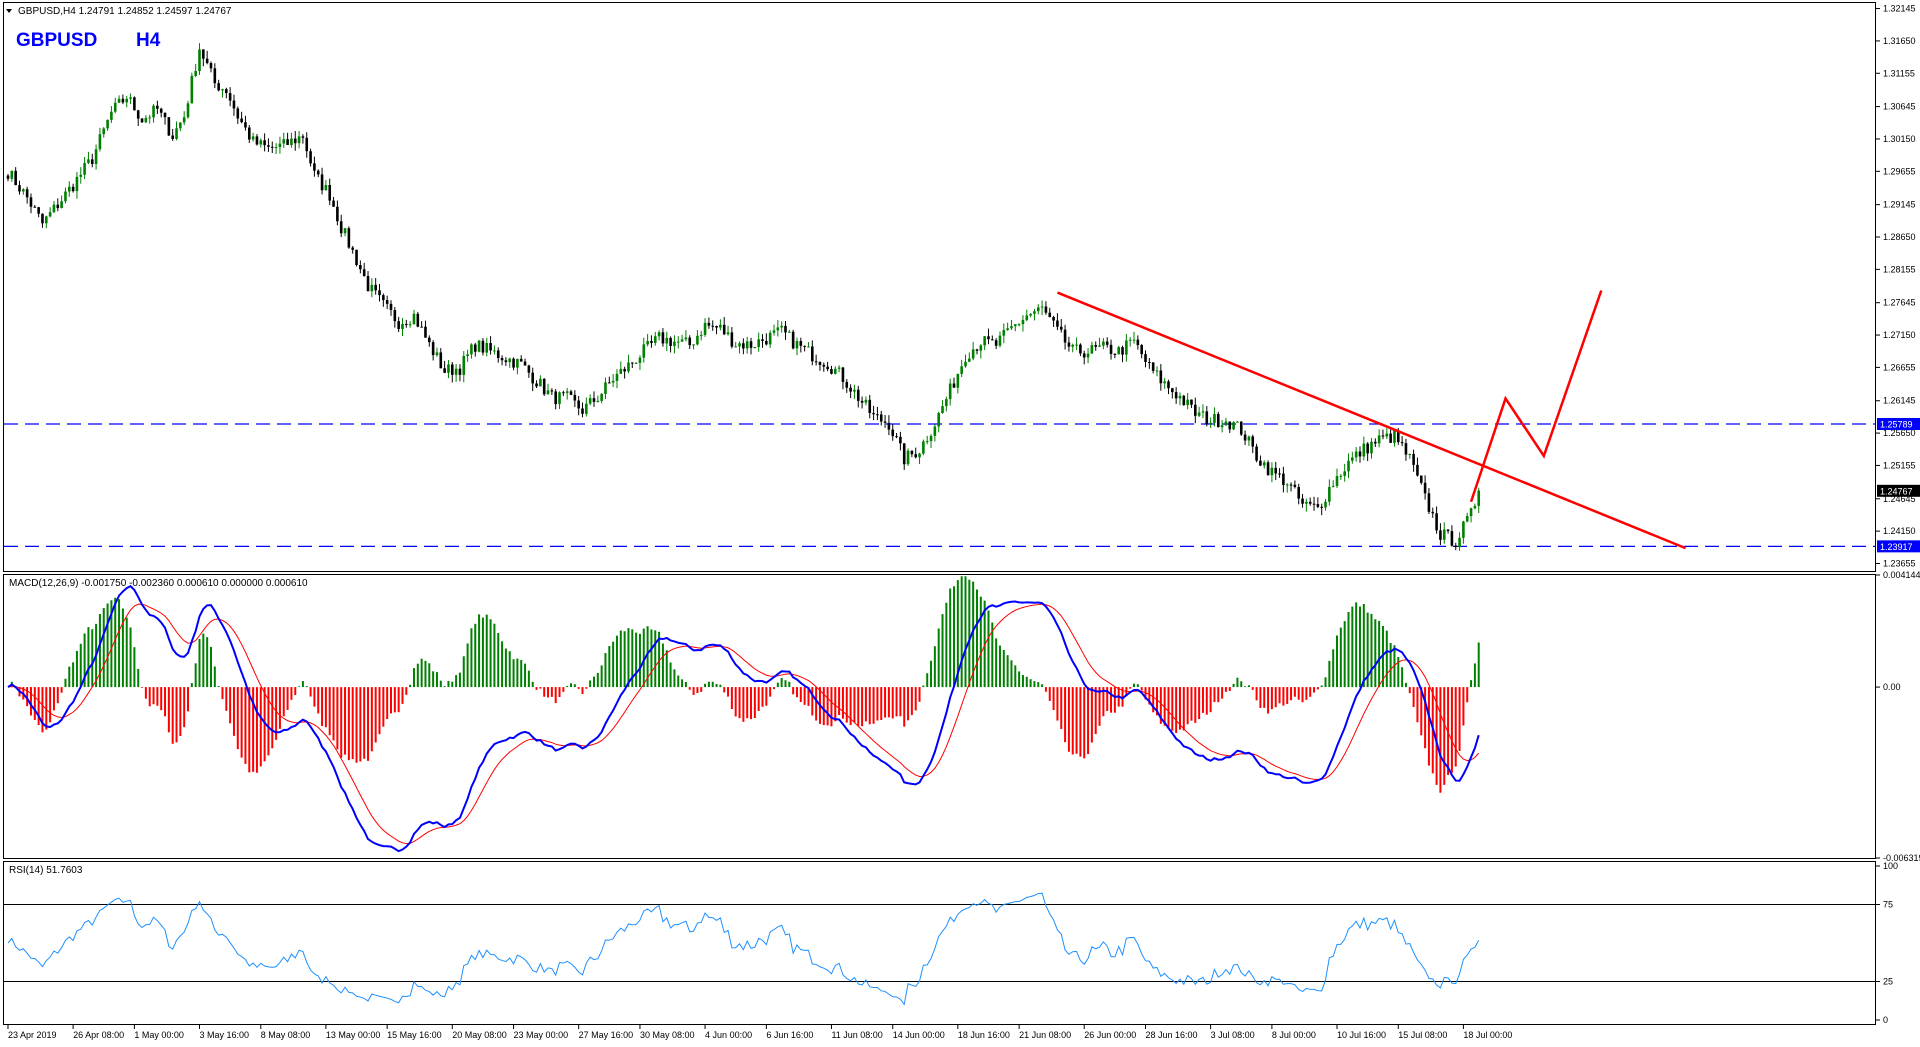 The height and width of the screenshot is (1047, 1920). Describe the element at coordinates (1901, 575) in the screenshot. I see `macd-tick-label: 0.004144` at that location.